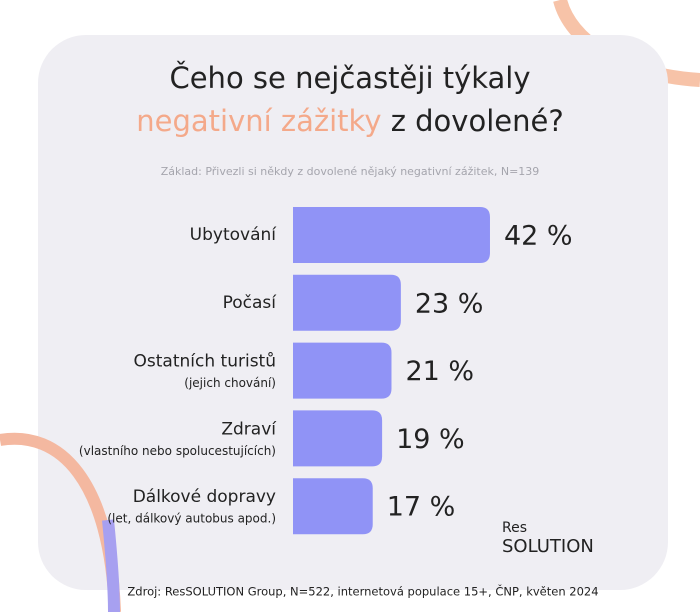 The height and width of the screenshot is (612, 700). Describe the element at coordinates (111, 565) in the screenshot. I see `decoration` at that location.